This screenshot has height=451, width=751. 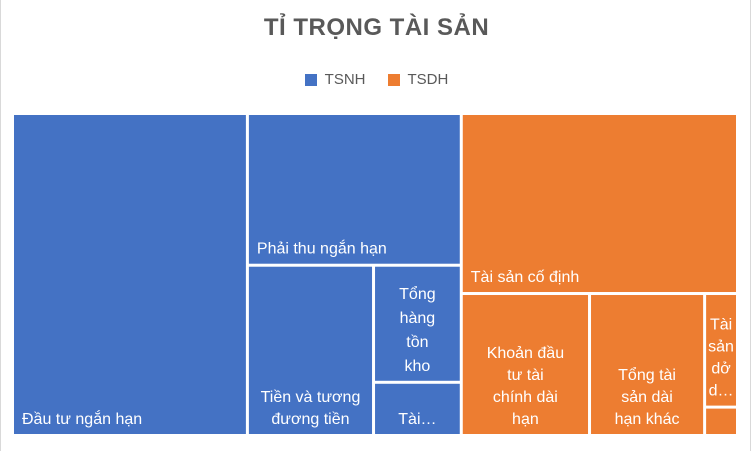 I want to click on tile-label-tsdh-1: Khoản đầu tư tài chính dài hạn, so click(x=525, y=386).